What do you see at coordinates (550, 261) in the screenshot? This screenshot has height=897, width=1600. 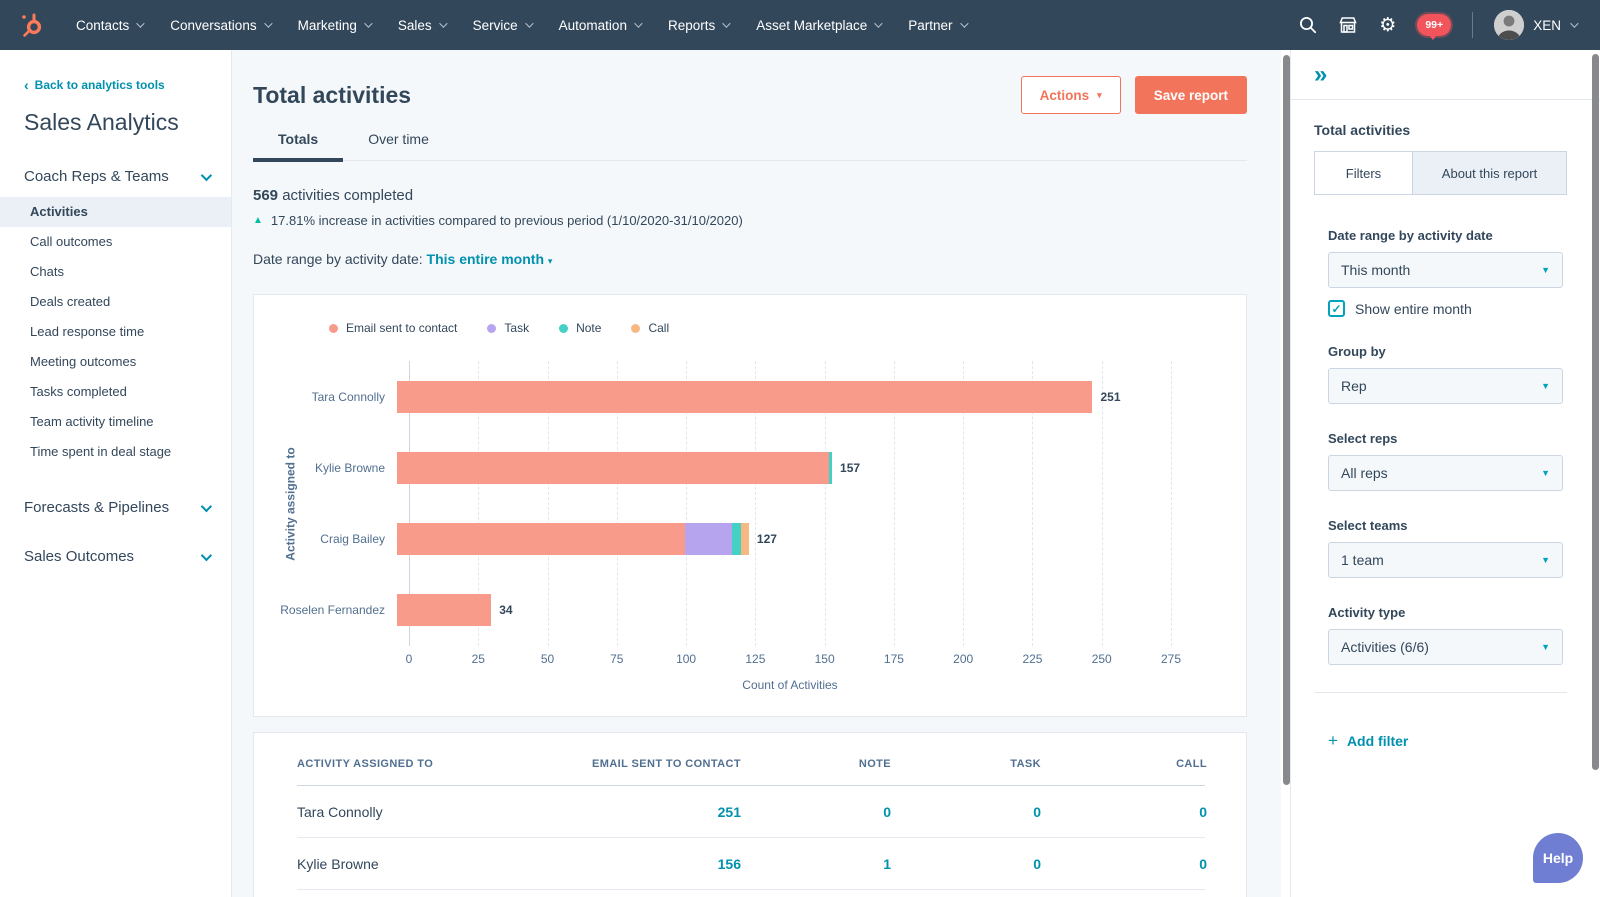 I see `chevron-down-icon: ▾` at bounding box center [550, 261].